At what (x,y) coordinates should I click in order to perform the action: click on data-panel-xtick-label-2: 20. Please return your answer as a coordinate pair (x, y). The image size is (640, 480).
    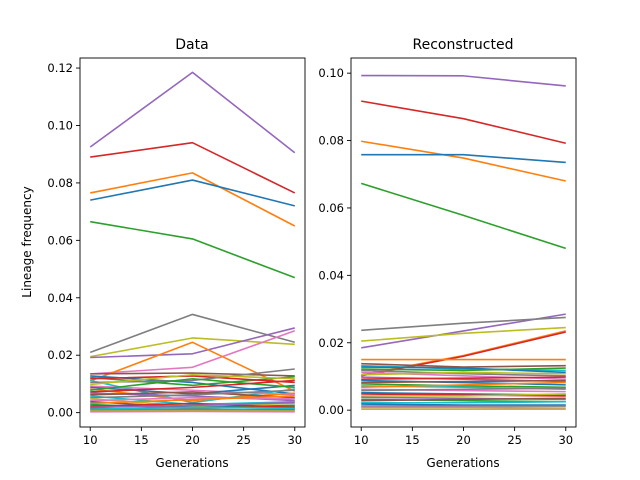
    Looking at the image, I should click on (192, 440).